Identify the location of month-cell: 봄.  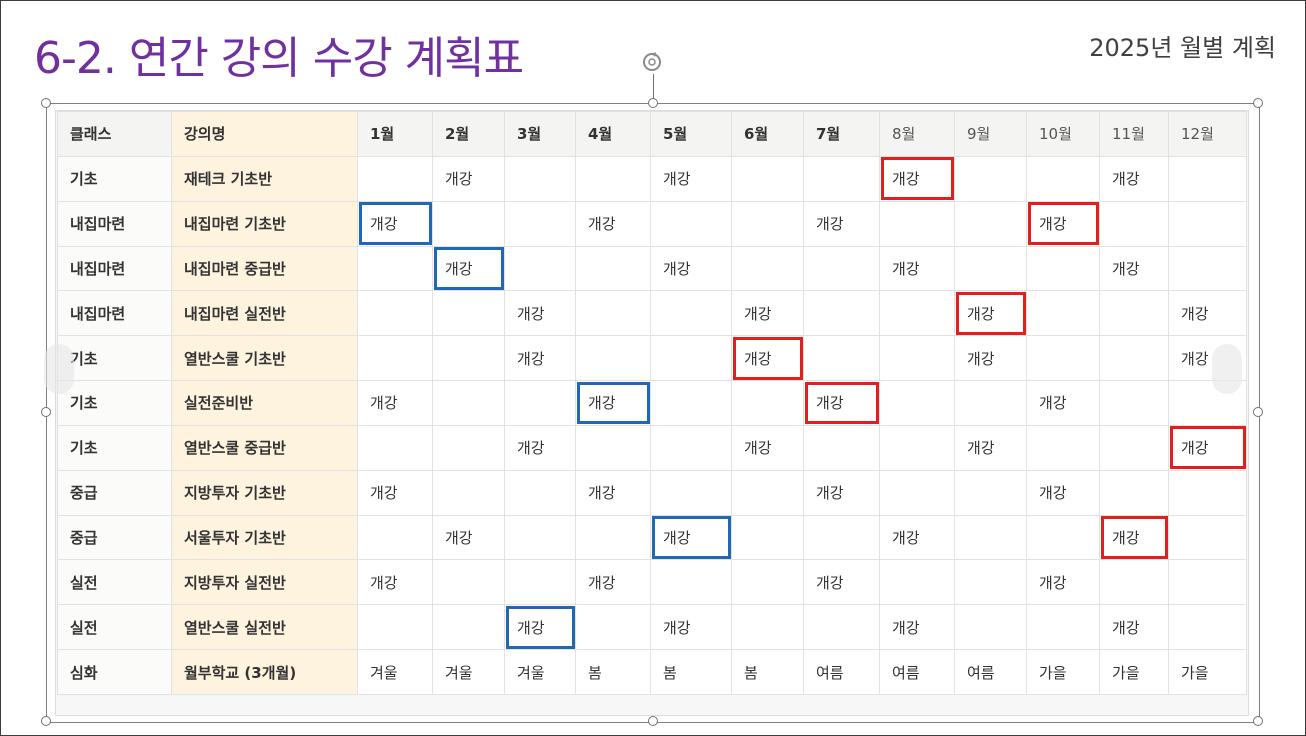
(691, 672).